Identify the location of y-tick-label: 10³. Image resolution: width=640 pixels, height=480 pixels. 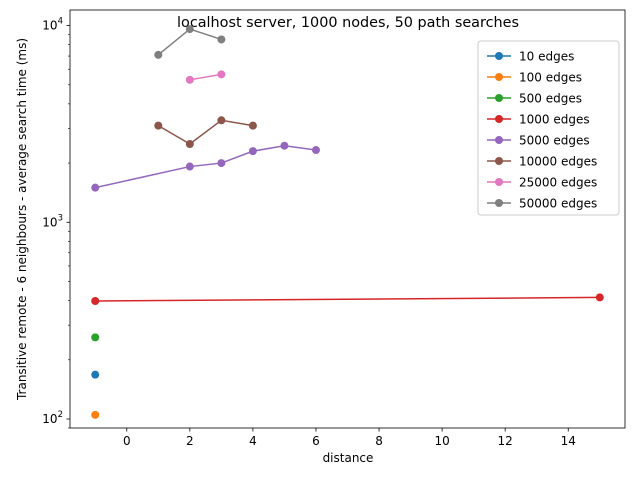
(52, 221).